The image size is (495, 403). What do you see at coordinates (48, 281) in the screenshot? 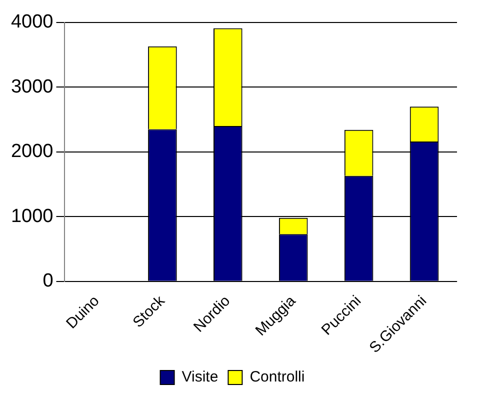
I see `y-tick-label: 0` at bounding box center [48, 281].